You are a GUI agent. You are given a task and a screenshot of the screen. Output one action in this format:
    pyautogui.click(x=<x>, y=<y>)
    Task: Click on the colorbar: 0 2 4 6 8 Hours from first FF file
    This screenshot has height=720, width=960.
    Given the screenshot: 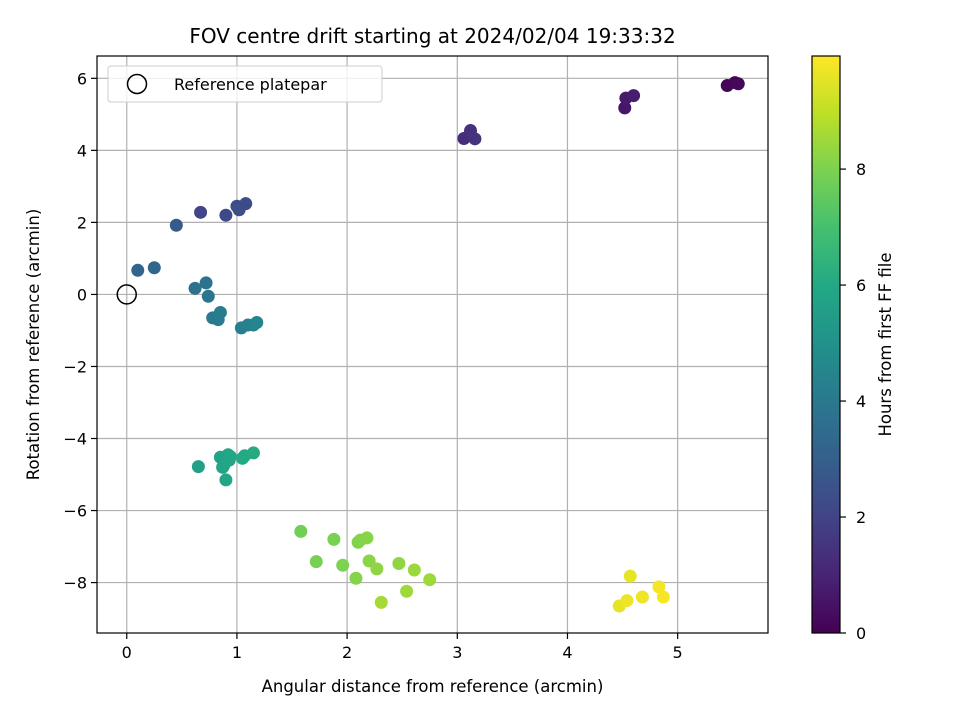 What is the action you would take?
    pyautogui.click(x=853, y=349)
    